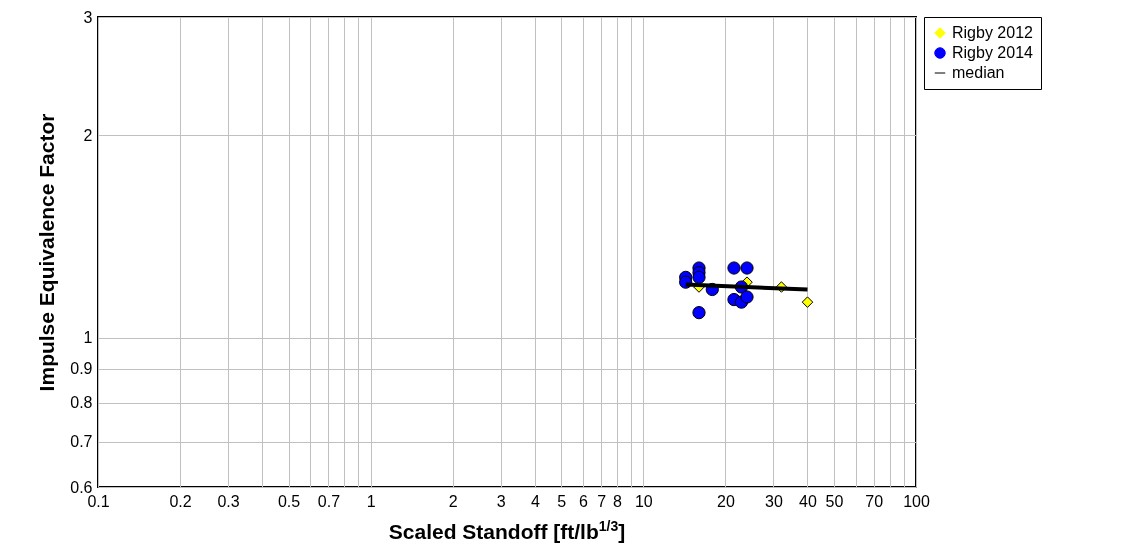 The height and width of the screenshot is (558, 1127). What do you see at coordinates (562, 501) in the screenshot?
I see `x-tick-label: 5` at bounding box center [562, 501].